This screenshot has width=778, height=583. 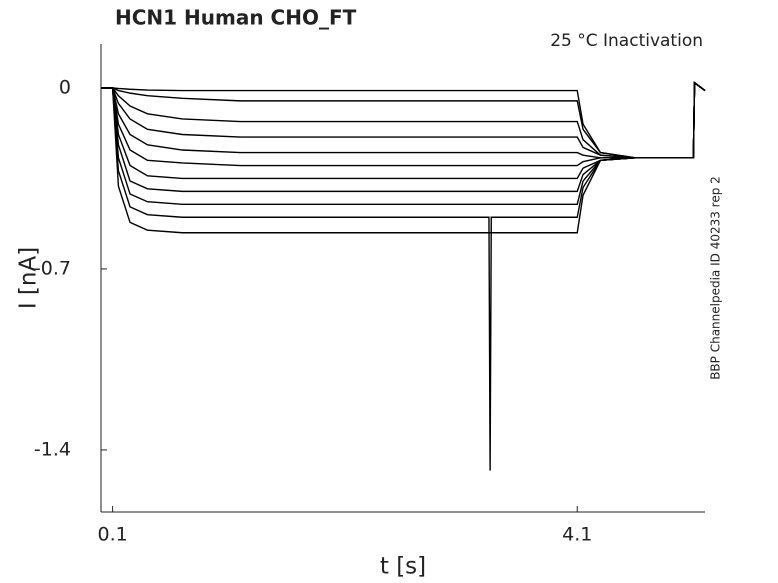 I want to click on y-axis-label: I [nA], so click(x=29, y=278).